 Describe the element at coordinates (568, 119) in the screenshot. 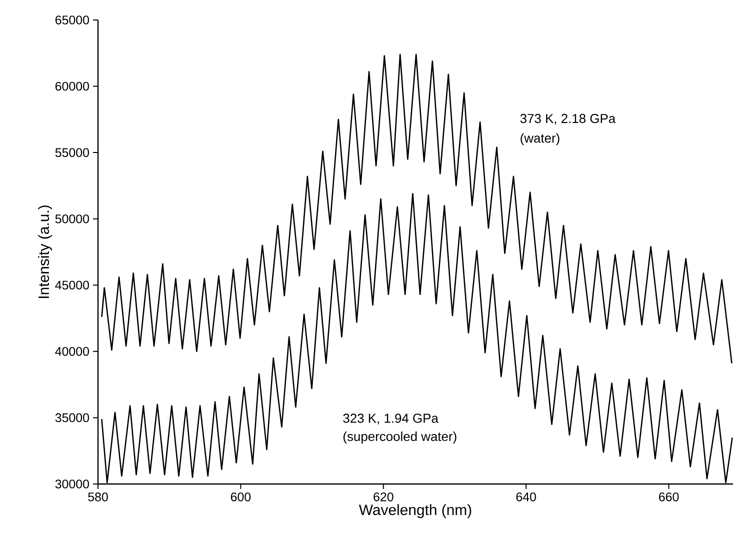

I see `annotation: 373 K, 2.18 GPa` at that location.